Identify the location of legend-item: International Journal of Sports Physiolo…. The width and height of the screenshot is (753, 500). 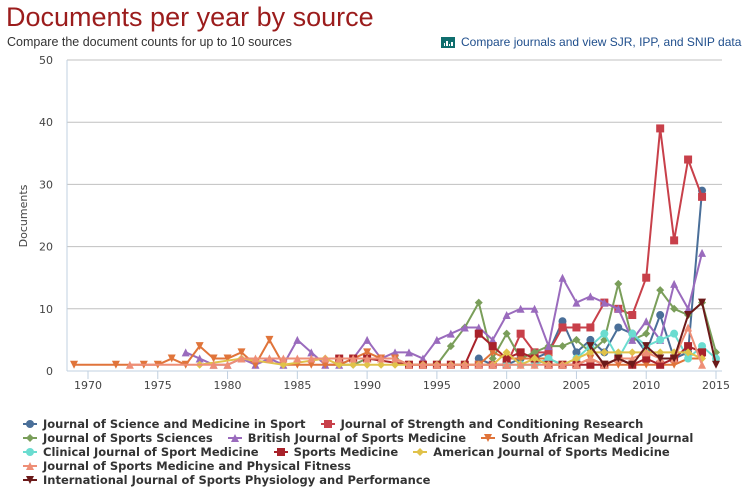
(226, 480).